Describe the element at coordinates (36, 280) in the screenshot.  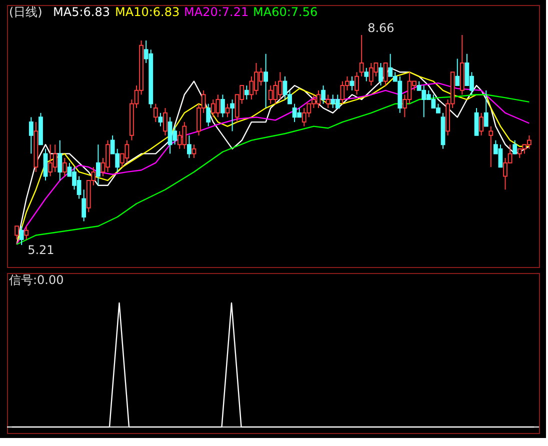
I see `chart-title: 信号:0.00` at that location.